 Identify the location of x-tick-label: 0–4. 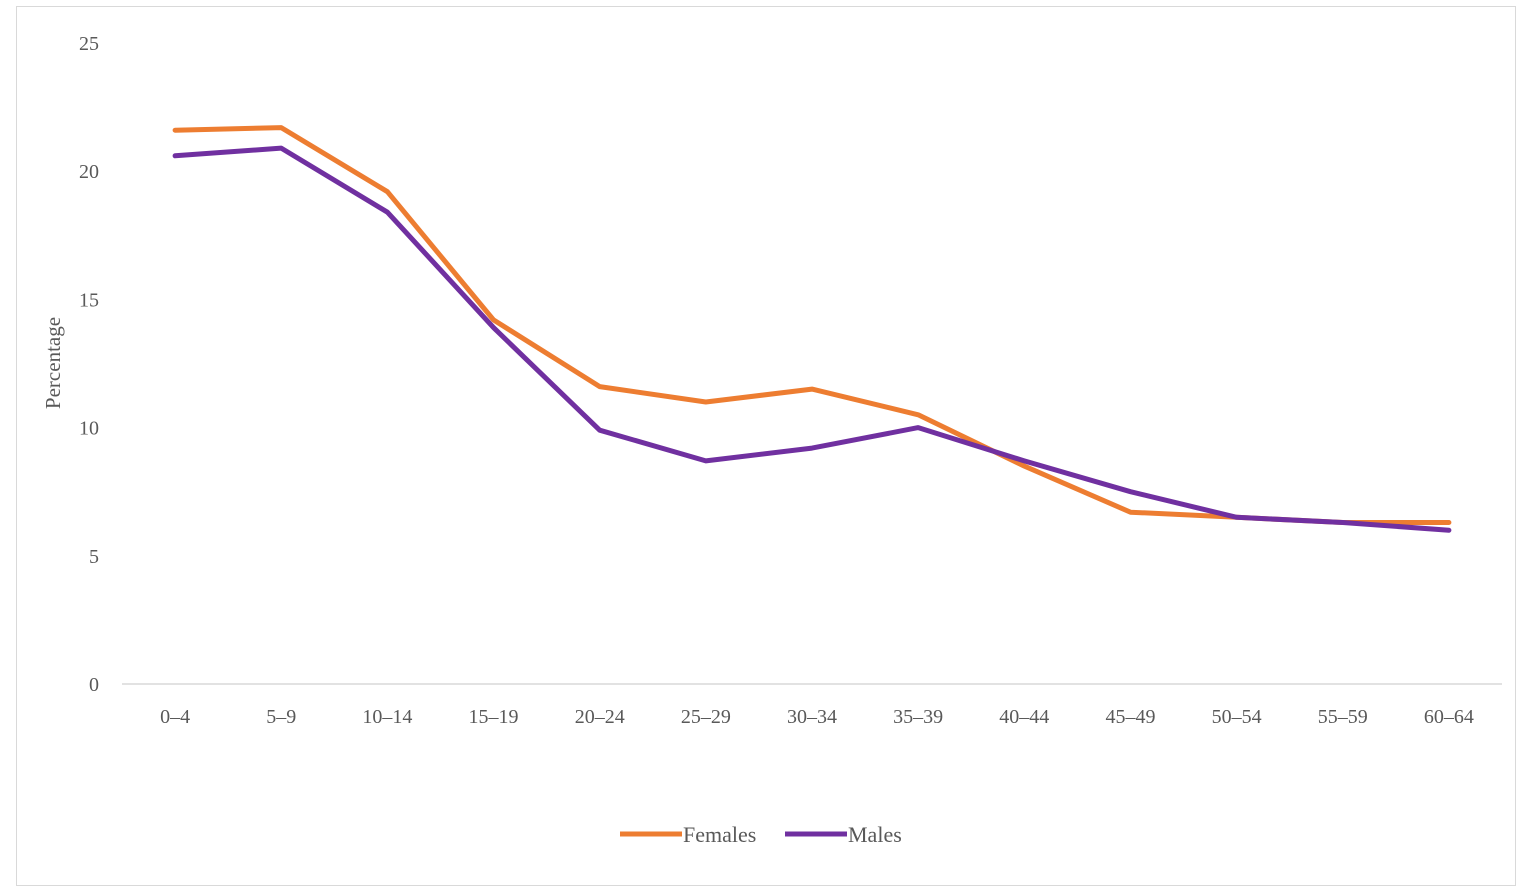
(175, 717).